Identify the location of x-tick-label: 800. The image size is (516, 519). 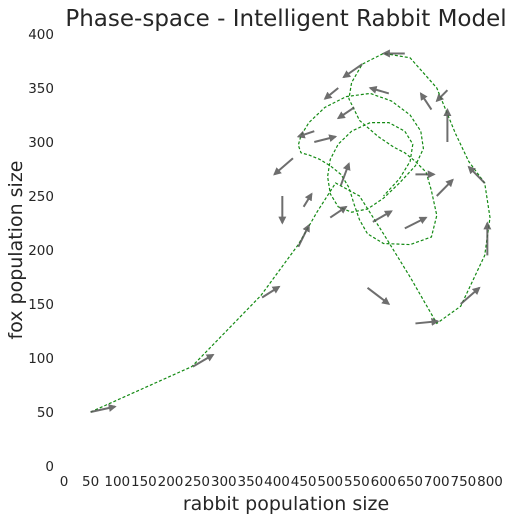
(490, 482).